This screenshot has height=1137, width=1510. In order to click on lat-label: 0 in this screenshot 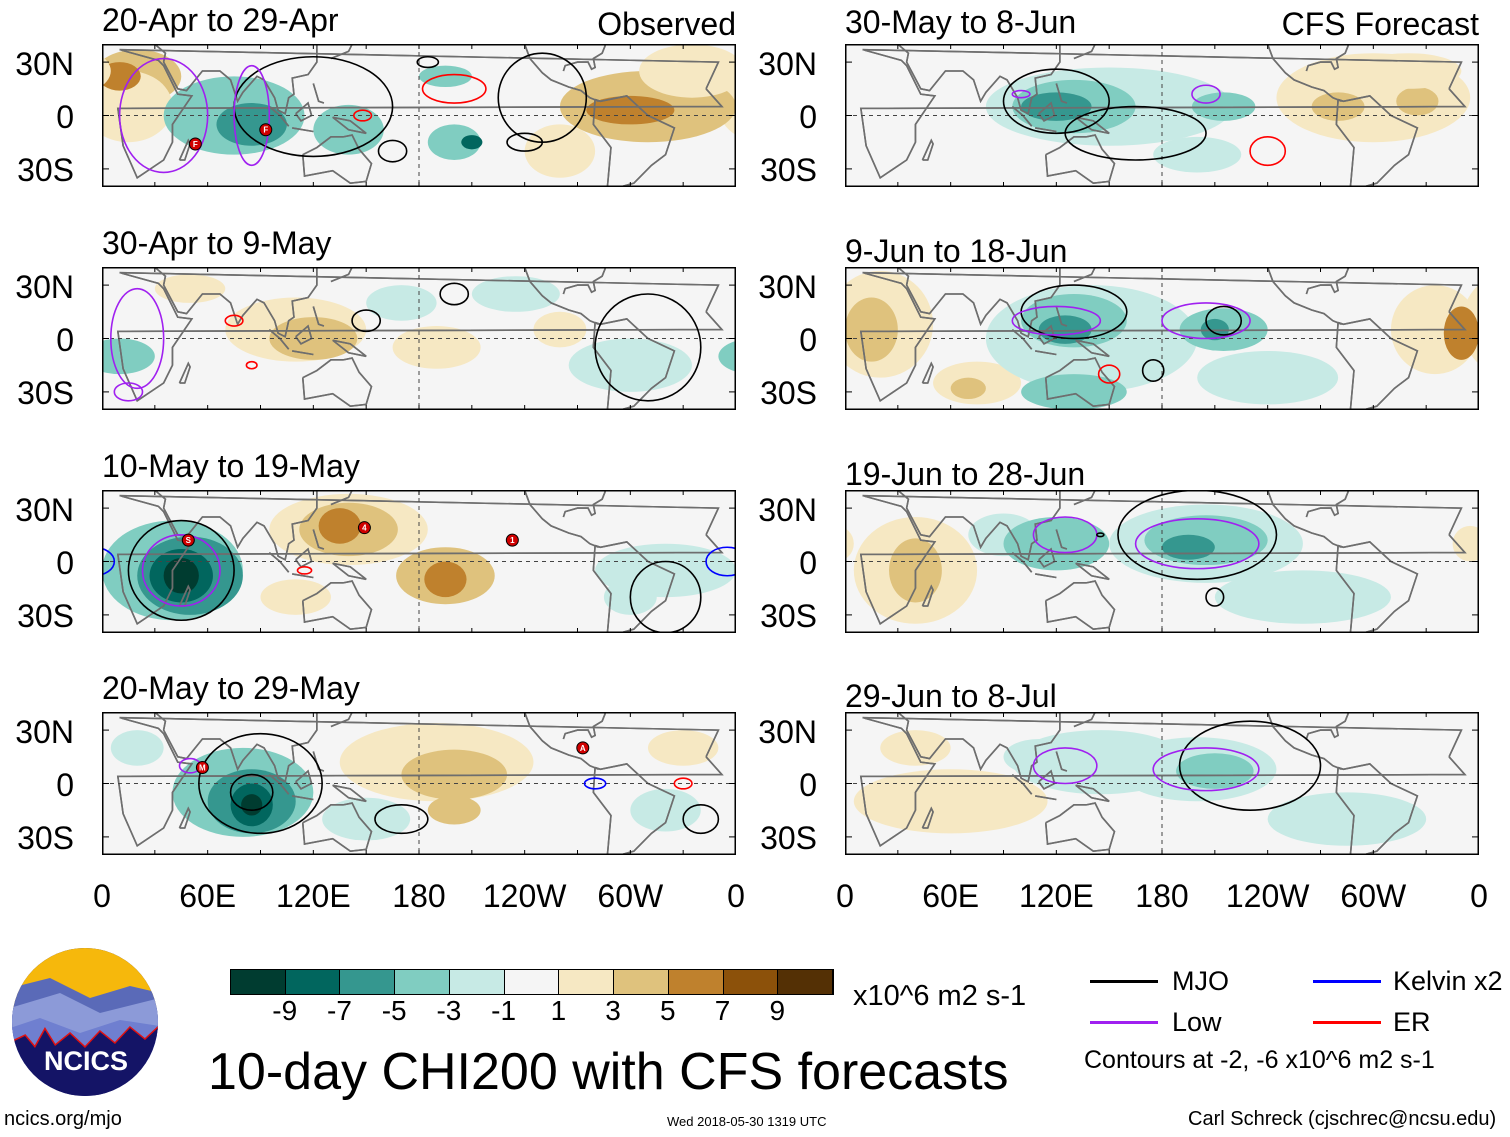, I will do `click(808, 785)`.